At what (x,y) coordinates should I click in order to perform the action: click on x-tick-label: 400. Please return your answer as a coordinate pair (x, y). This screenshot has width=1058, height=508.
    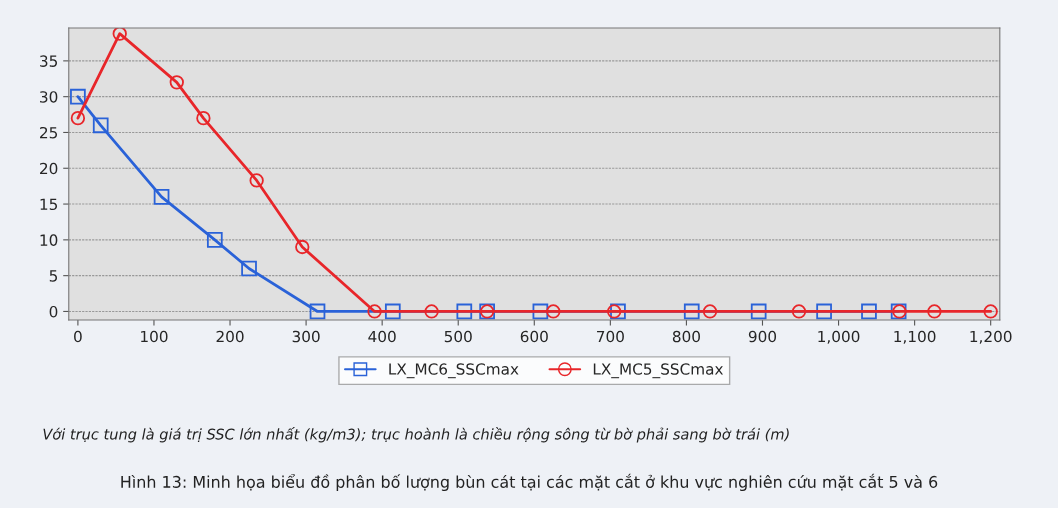
    Looking at the image, I should click on (382, 336).